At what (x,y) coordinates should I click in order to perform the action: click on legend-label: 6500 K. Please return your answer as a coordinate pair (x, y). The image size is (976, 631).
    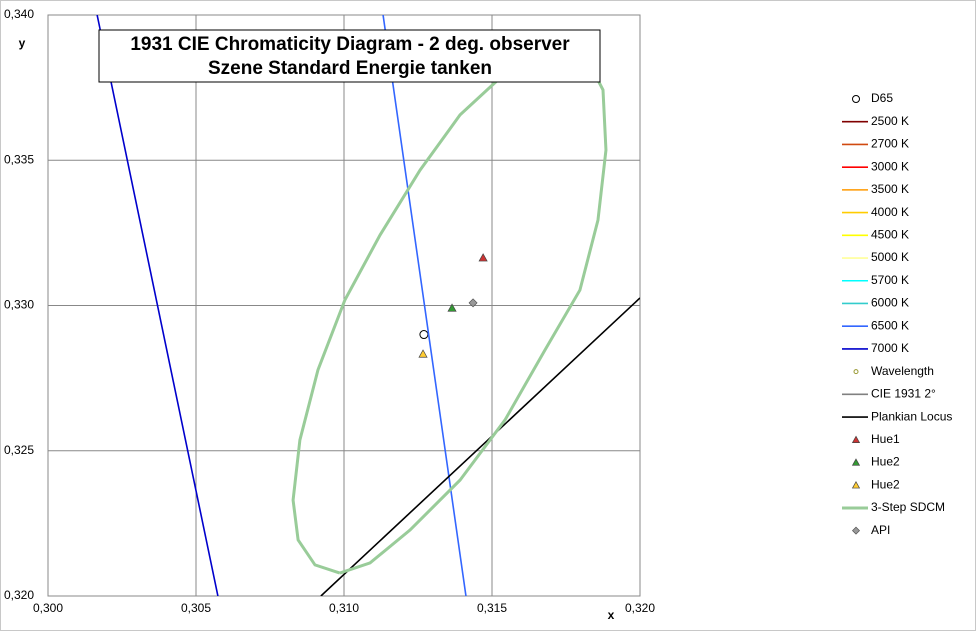
    Looking at the image, I should click on (890, 325).